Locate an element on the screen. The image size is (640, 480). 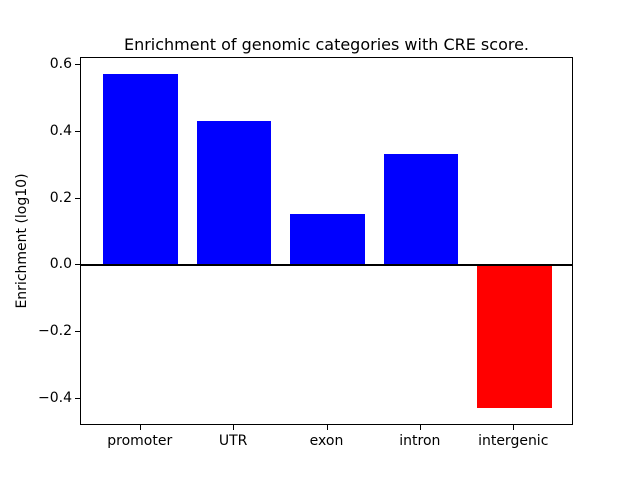
bar-exon is located at coordinates (327, 239).